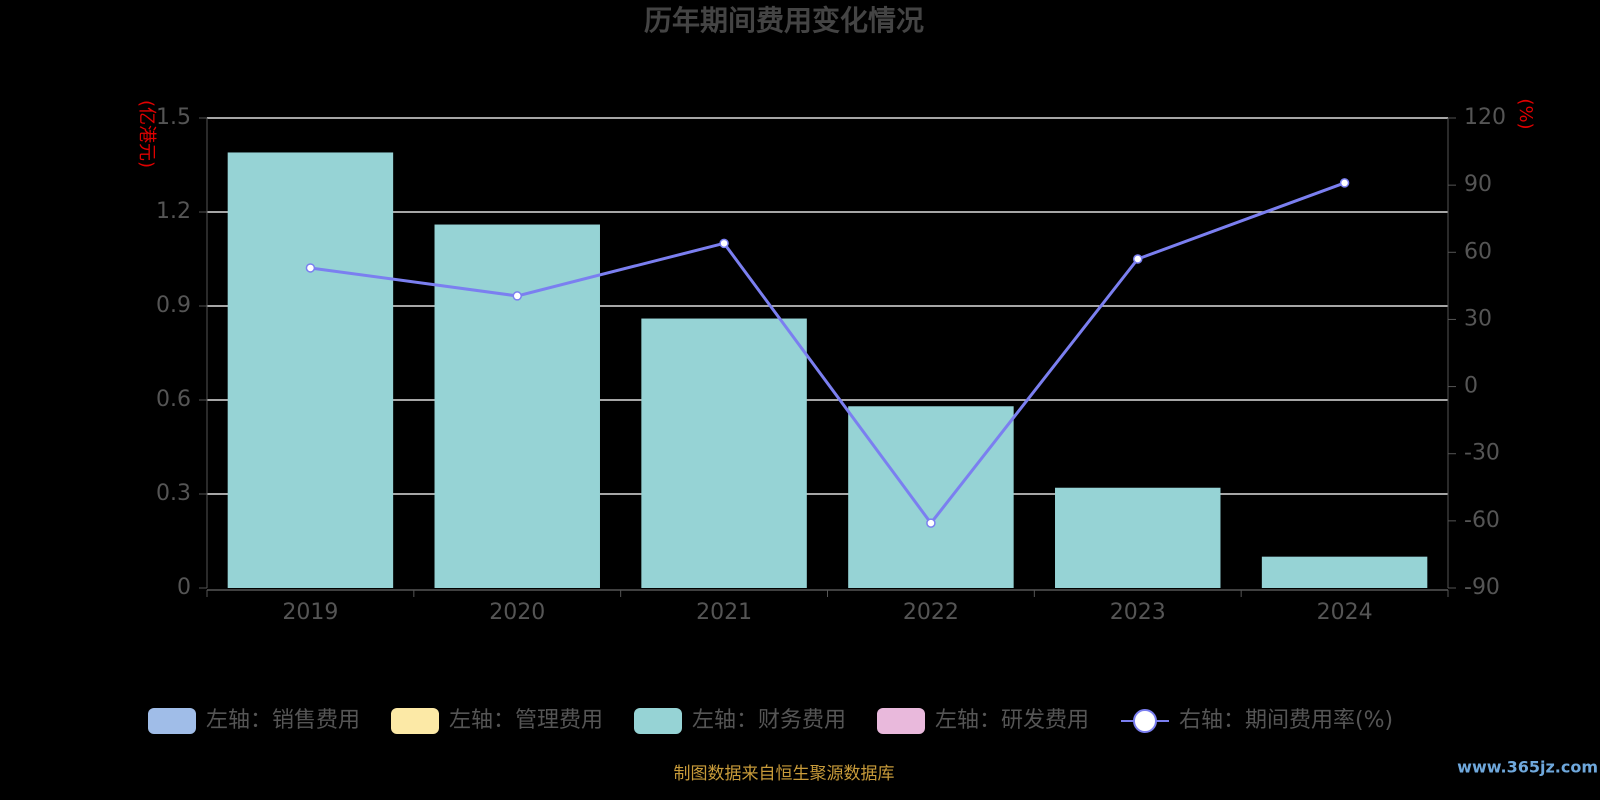 The height and width of the screenshot is (800, 1600). What do you see at coordinates (724, 612) in the screenshot?
I see `x-tick-label: 2021` at bounding box center [724, 612].